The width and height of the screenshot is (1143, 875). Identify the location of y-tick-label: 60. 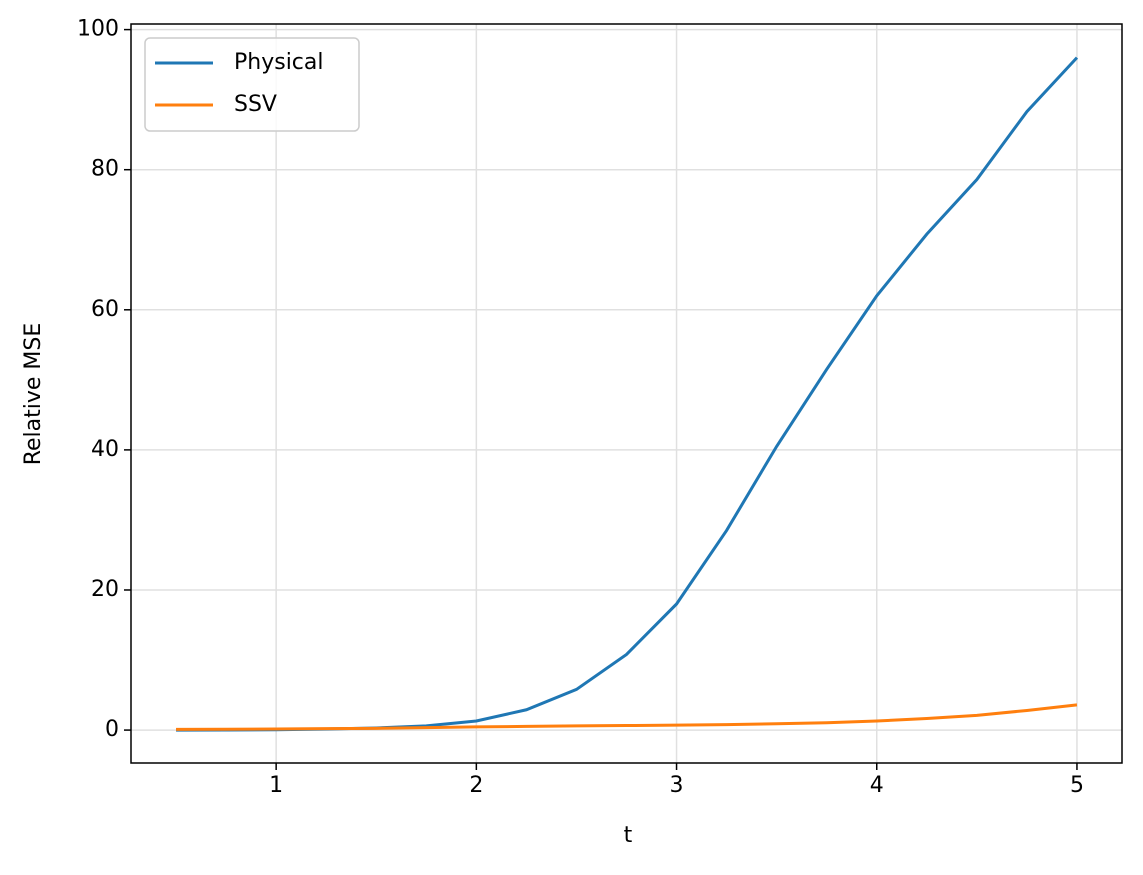
(105, 309).